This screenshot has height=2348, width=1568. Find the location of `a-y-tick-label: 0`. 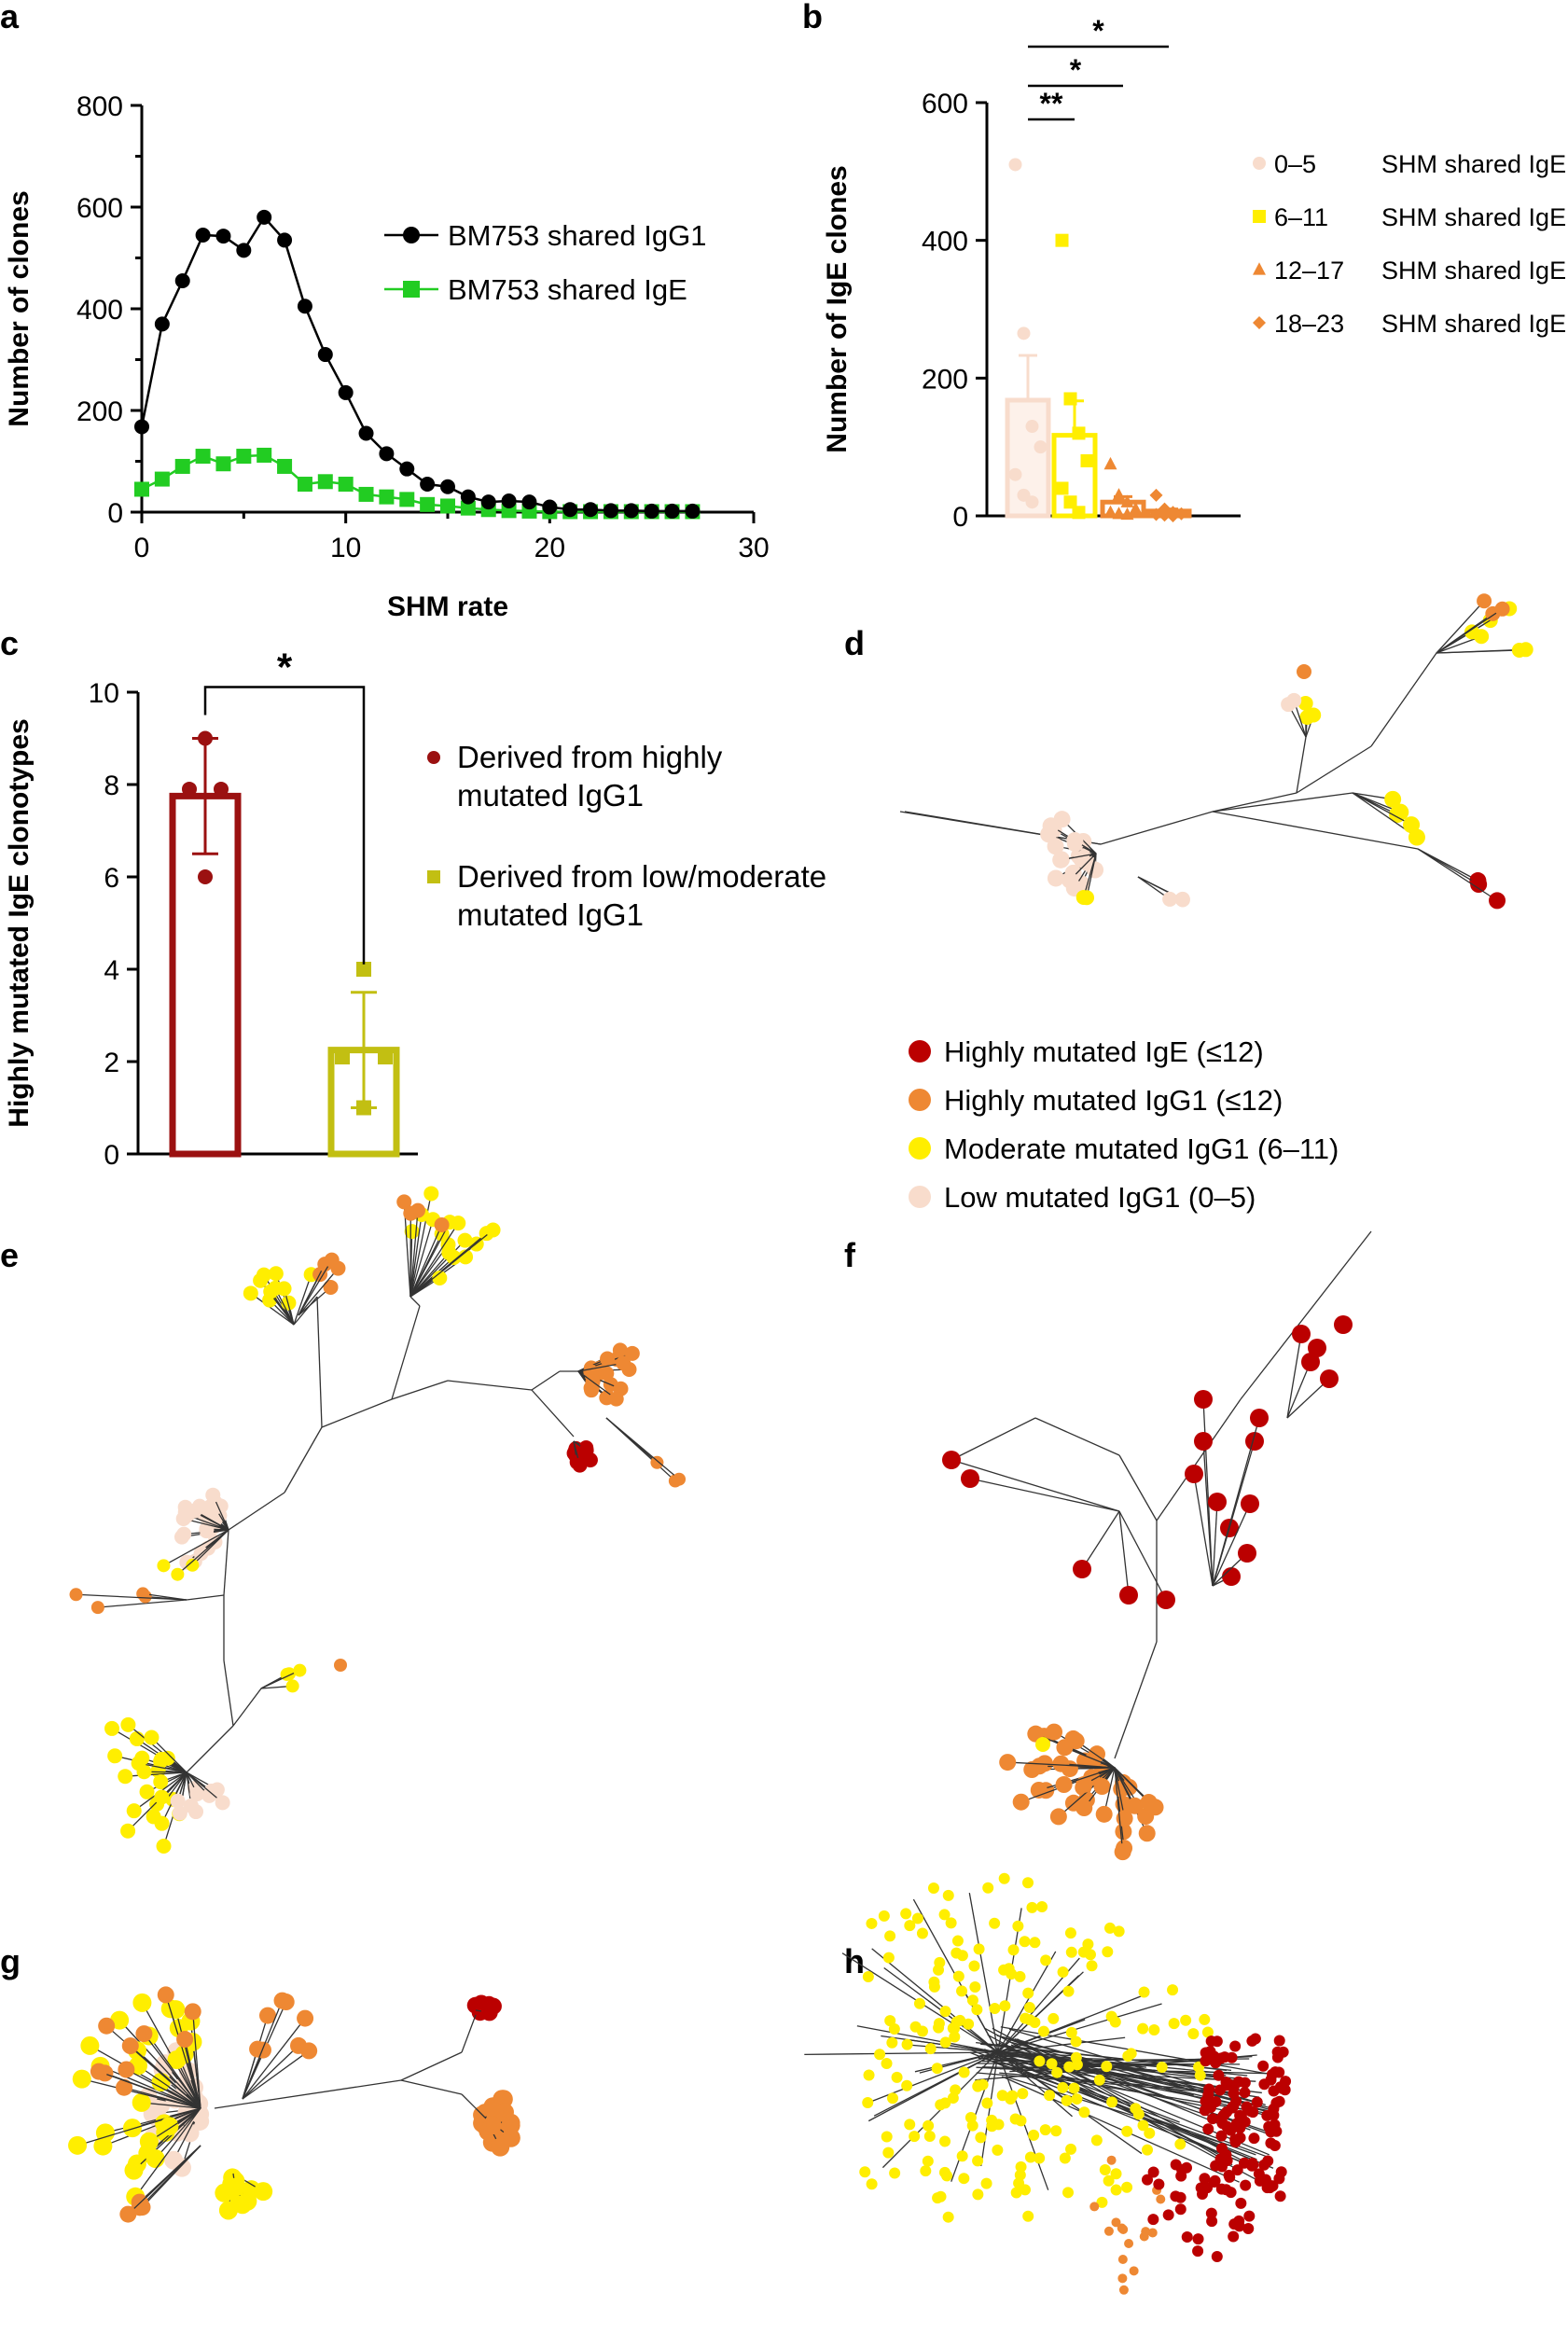

a-y-tick-label: 0 is located at coordinates (115, 513).